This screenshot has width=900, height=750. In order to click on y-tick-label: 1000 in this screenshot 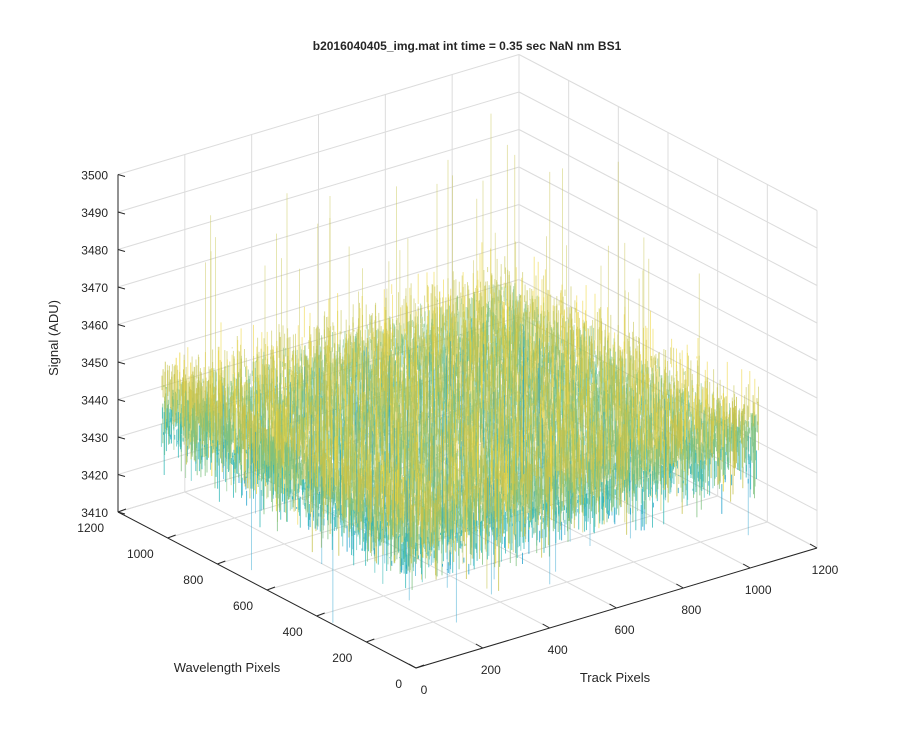, I will do `click(140, 554)`.